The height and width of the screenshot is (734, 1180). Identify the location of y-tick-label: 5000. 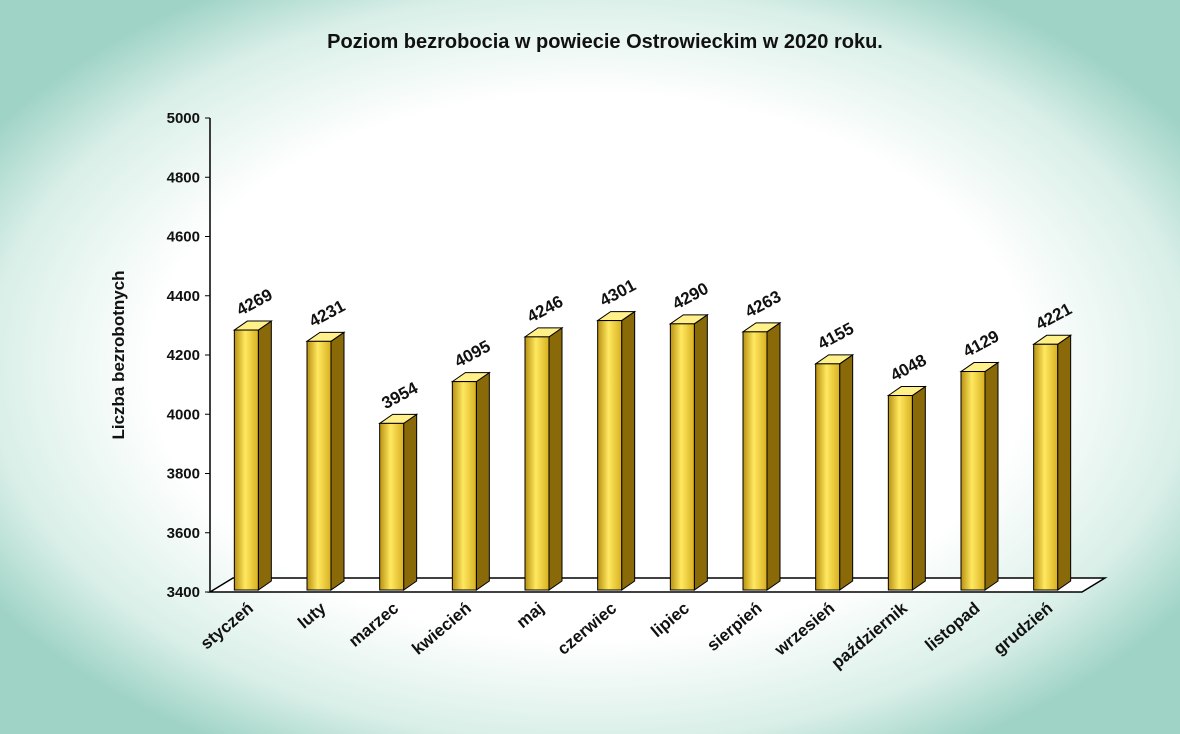
(183, 118).